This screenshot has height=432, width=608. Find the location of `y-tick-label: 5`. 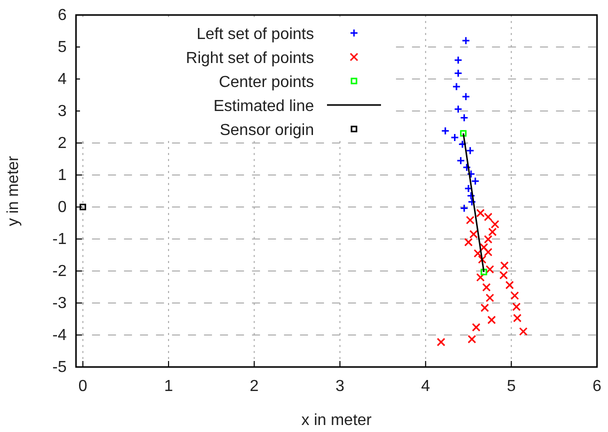

y-tick-label: 5 is located at coordinates (62, 47).